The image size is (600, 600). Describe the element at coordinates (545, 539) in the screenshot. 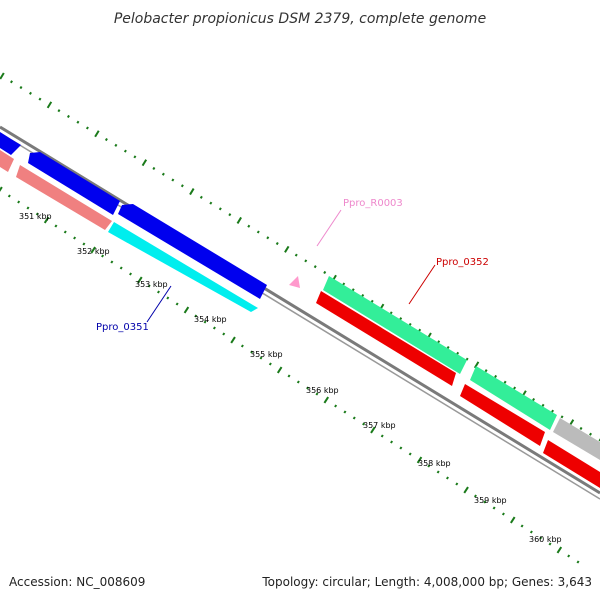

I see `tick-label: 360 kbp` at that location.